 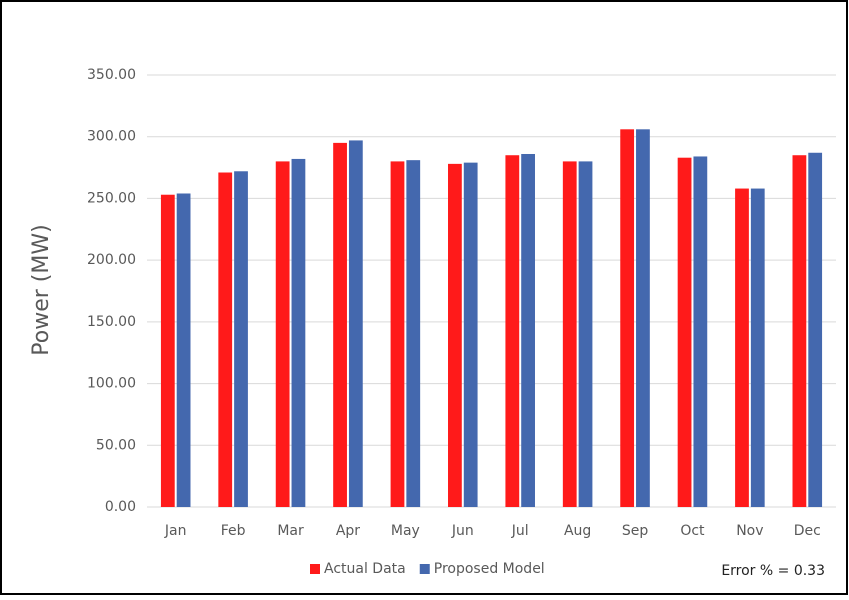 What do you see at coordinates (348, 531) in the screenshot?
I see `x-tick-label: Apr` at bounding box center [348, 531].